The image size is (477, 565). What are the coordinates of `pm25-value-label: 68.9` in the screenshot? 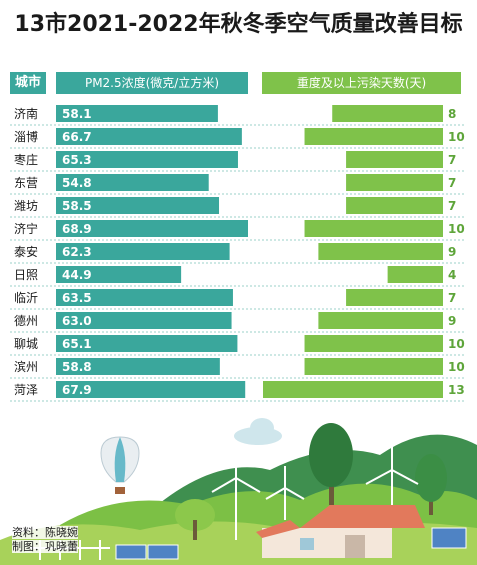 It's located at (77, 229).